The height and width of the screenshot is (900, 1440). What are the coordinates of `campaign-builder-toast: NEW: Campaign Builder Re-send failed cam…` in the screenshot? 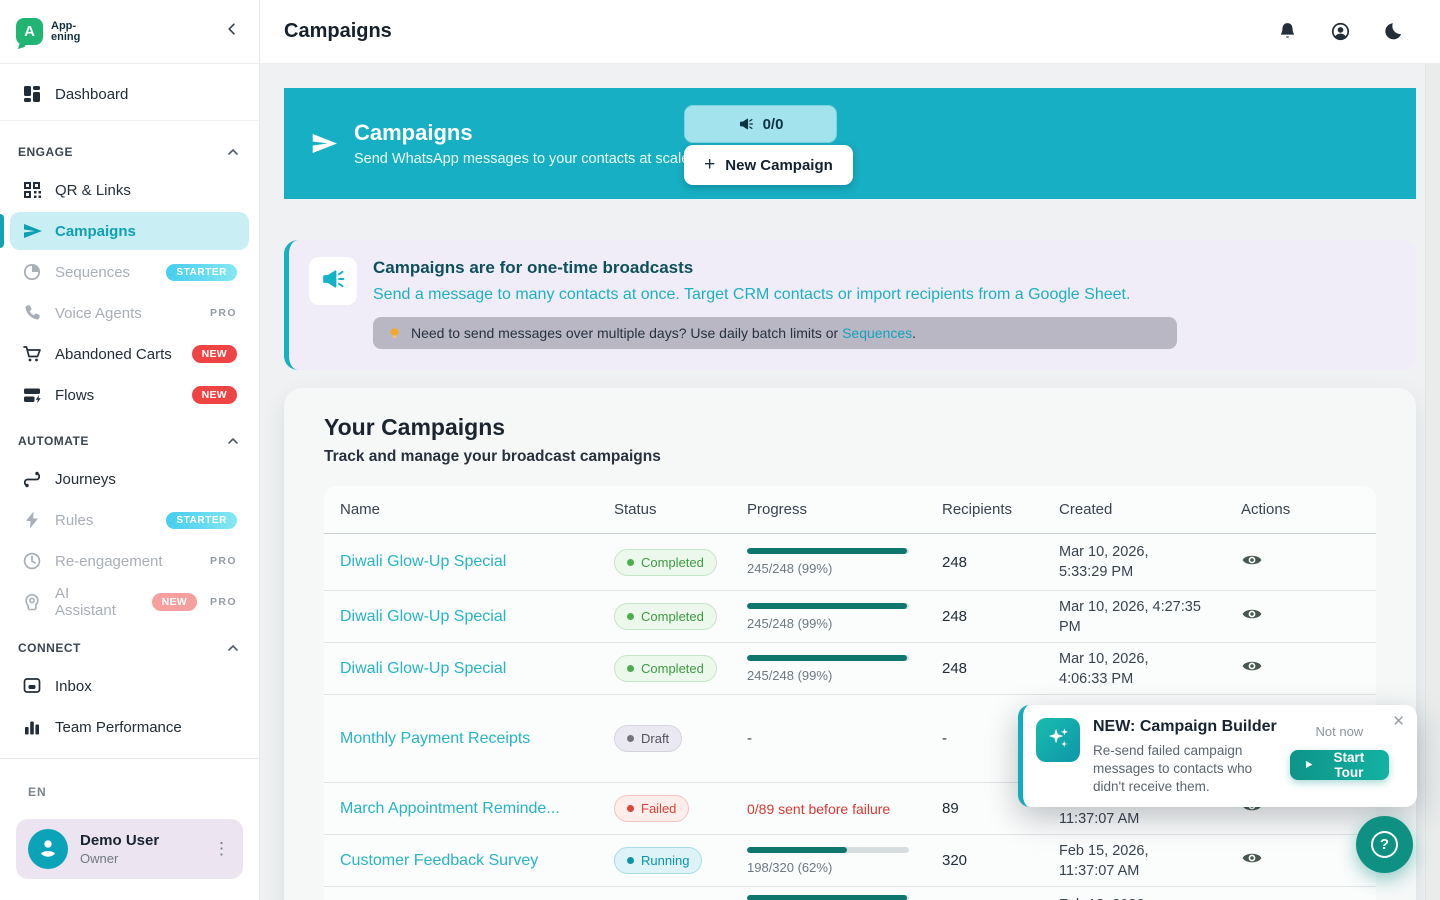 It's located at (1217, 756).